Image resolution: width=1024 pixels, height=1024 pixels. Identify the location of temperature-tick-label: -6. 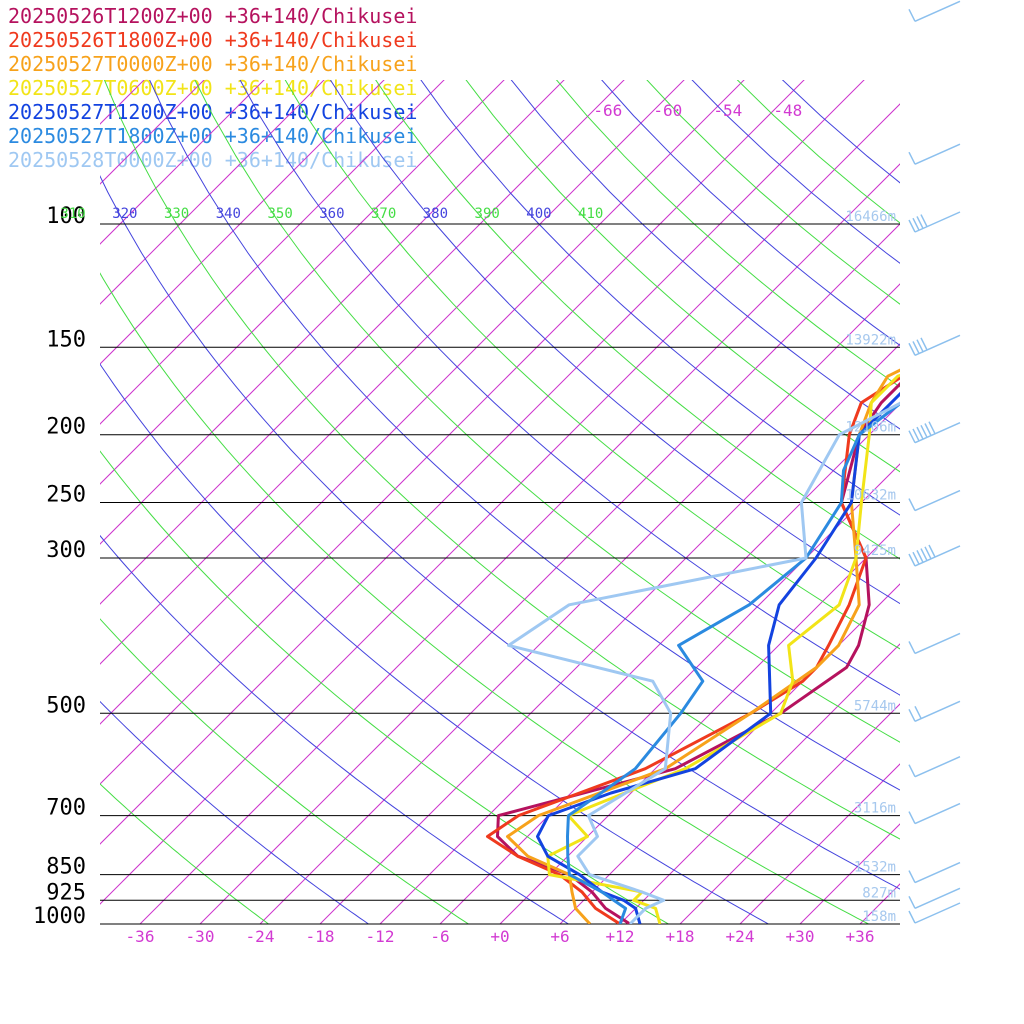
(439, 936).